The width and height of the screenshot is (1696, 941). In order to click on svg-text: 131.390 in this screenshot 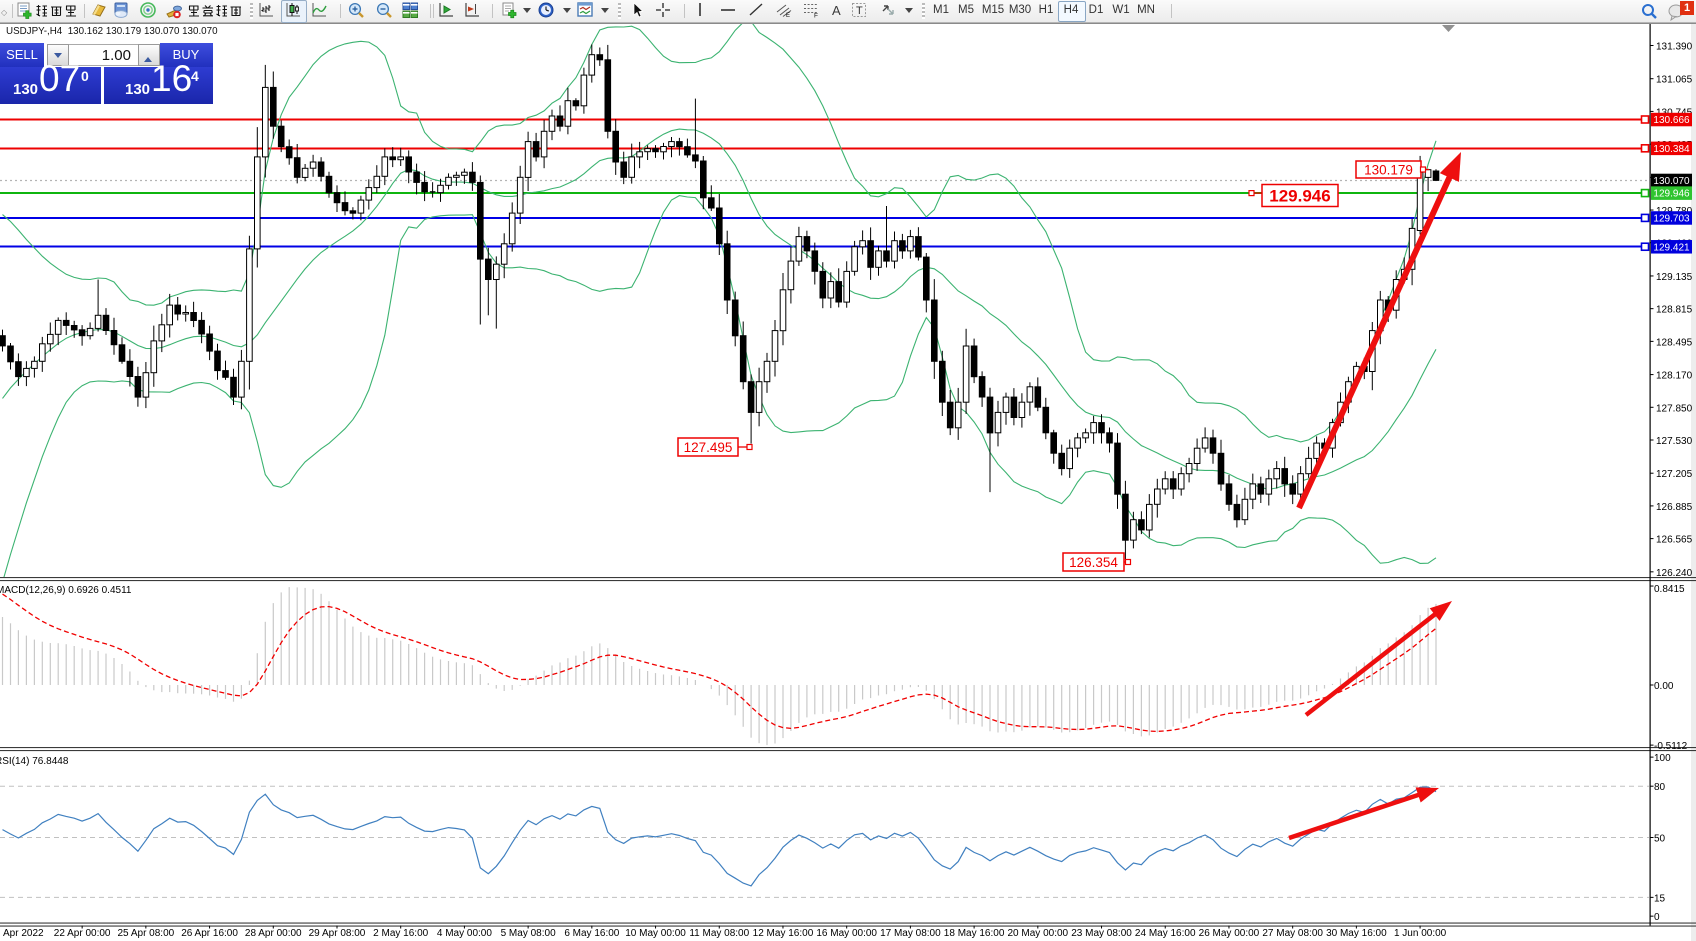, I will do `click(1674, 47)`.